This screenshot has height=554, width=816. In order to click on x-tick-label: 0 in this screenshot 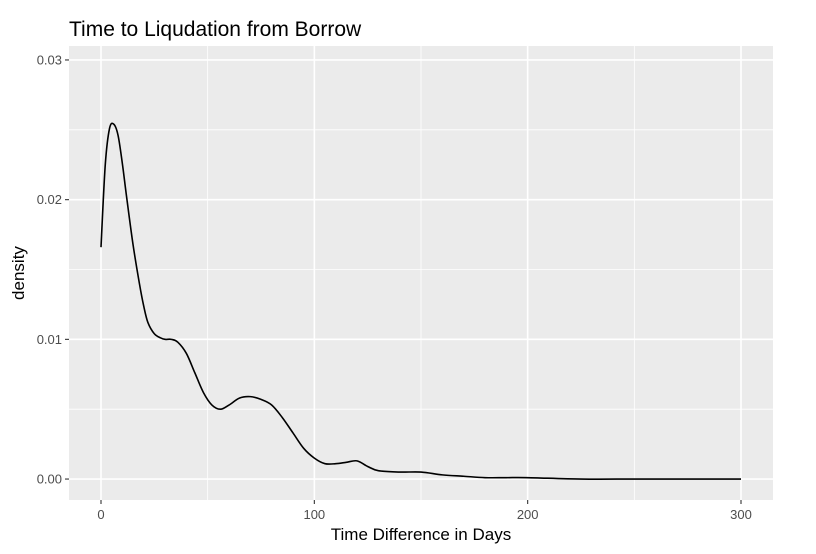, I will do `click(100, 514)`.